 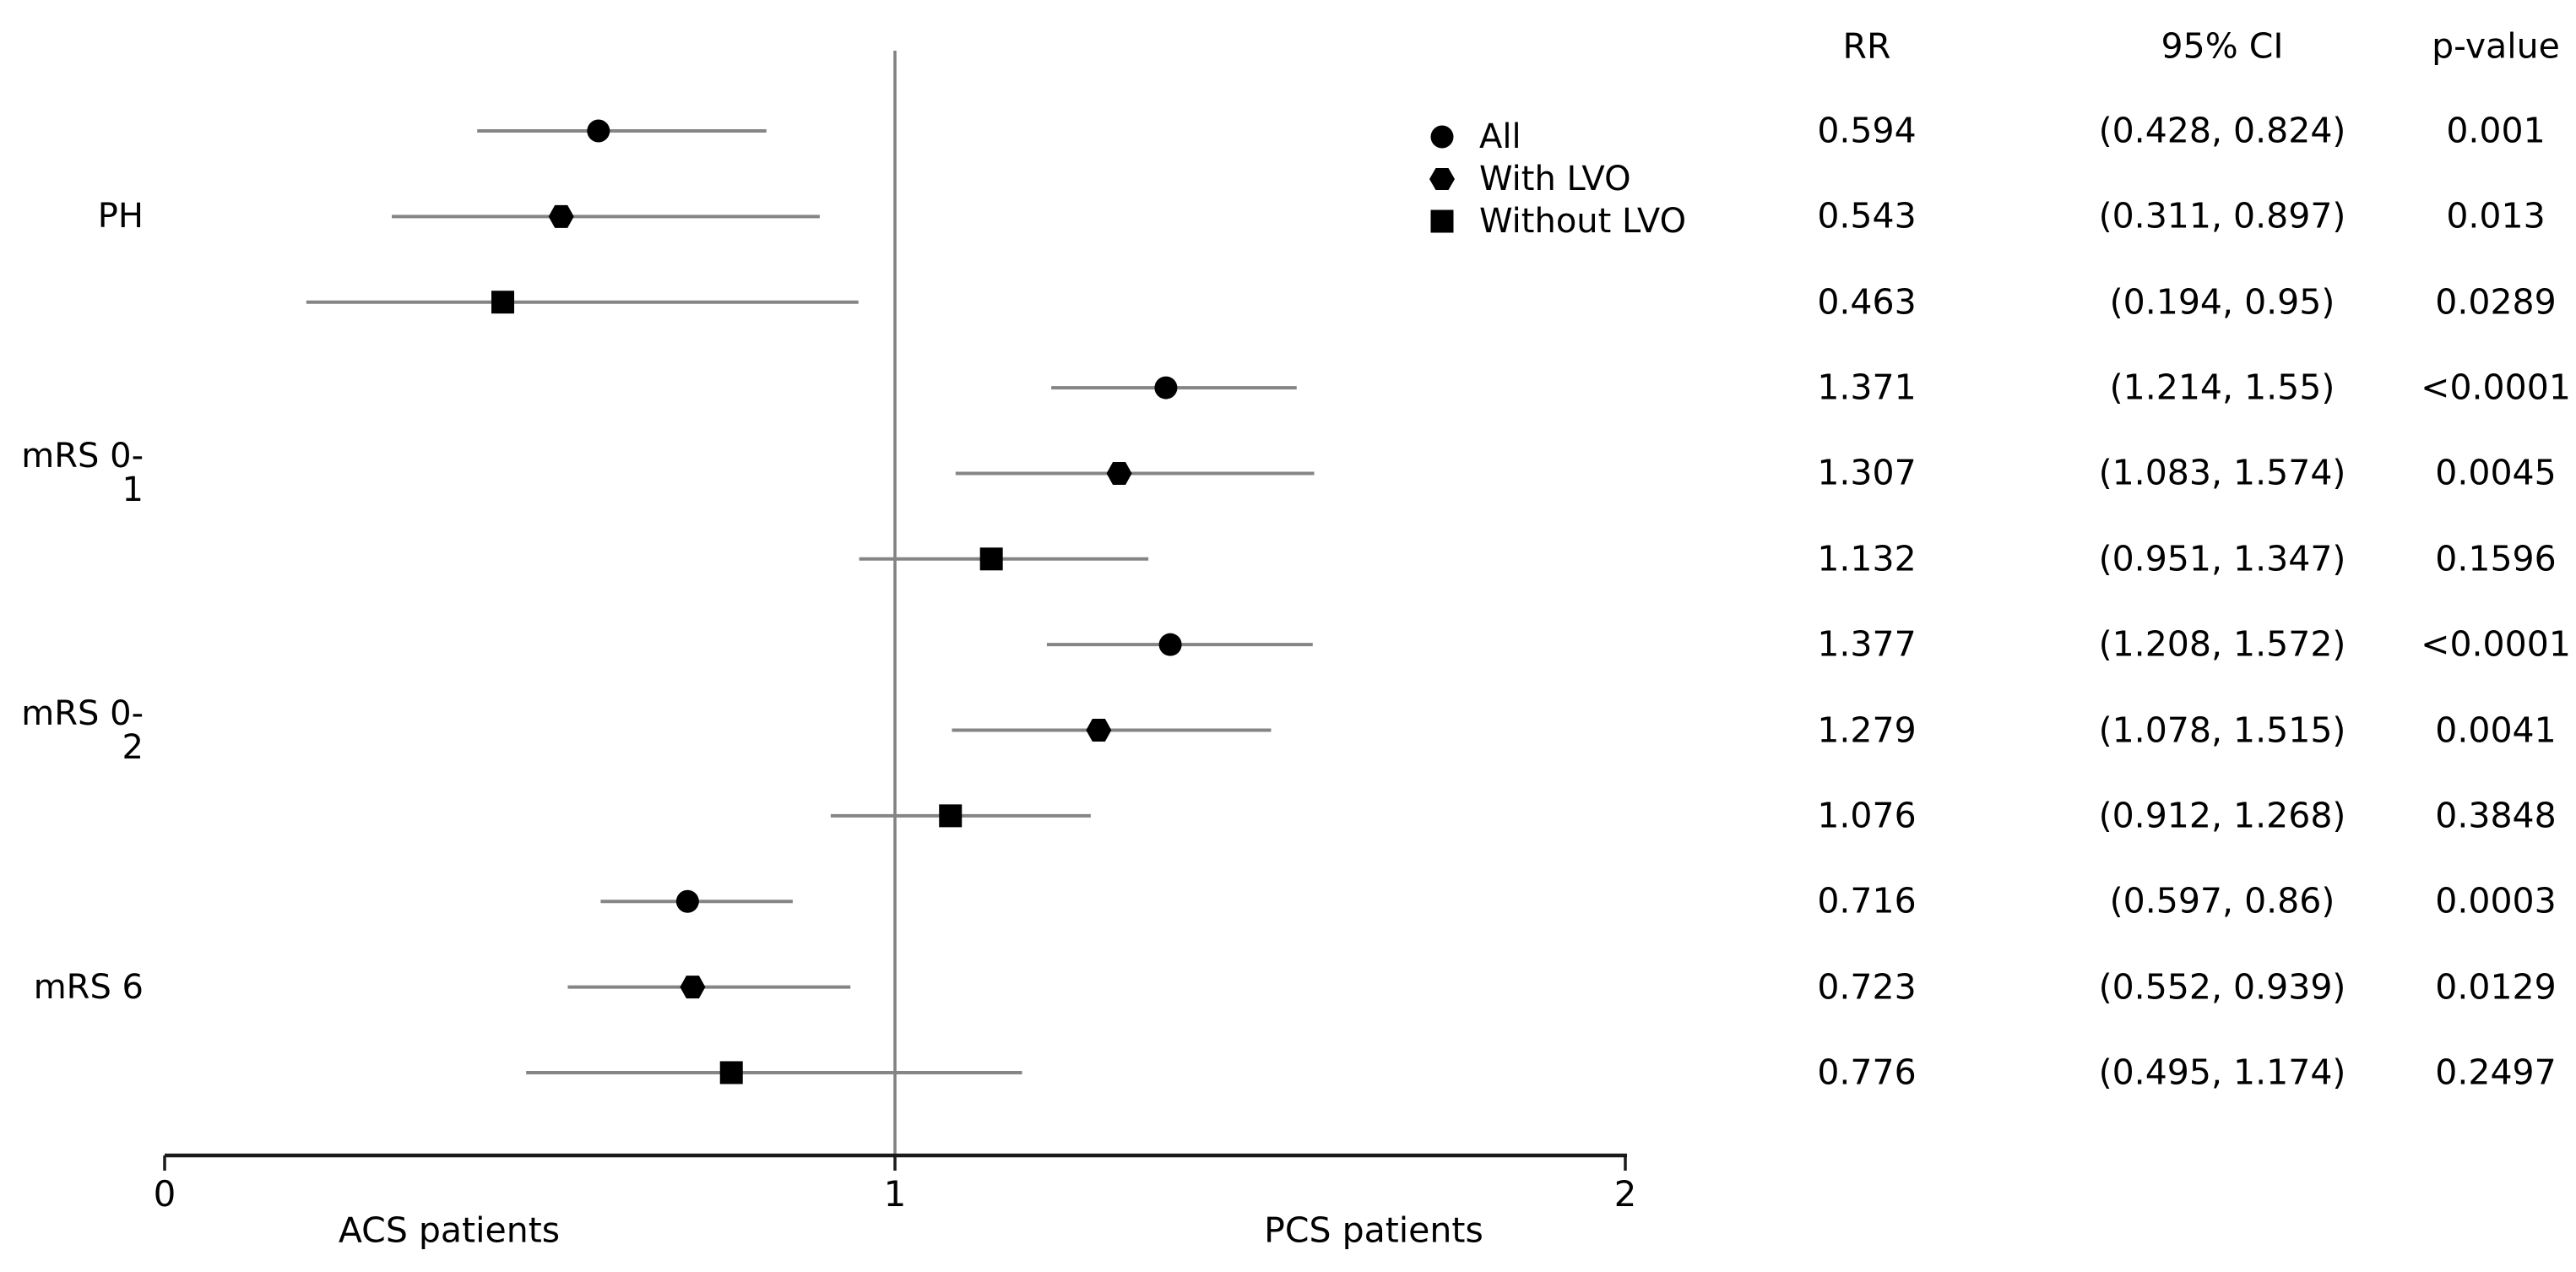 What do you see at coordinates (2496, 730) in the screenshot?
I see `table-cell-pvalue: 0.0041` at bounding box center [2496, 730].